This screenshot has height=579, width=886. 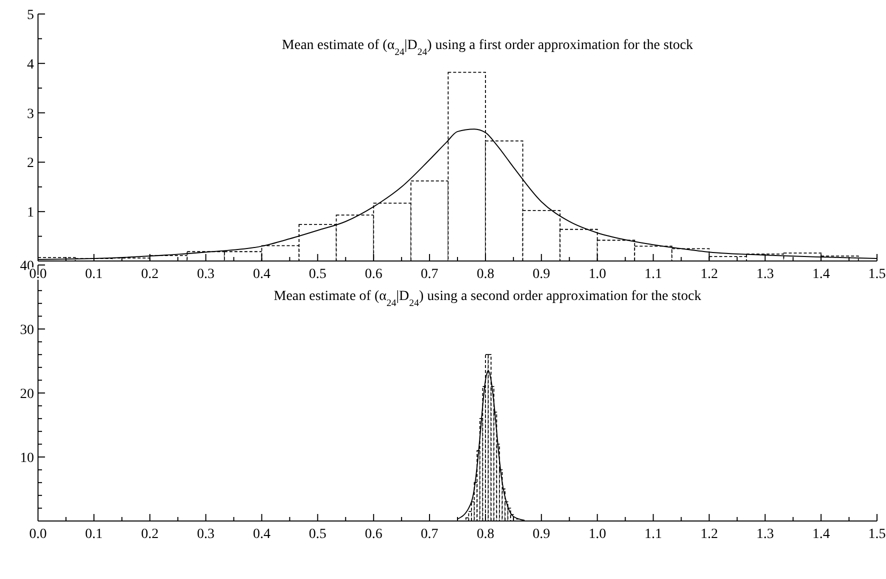 I want to click on x-tick-label: 0.0, so click(x=38, y=534).